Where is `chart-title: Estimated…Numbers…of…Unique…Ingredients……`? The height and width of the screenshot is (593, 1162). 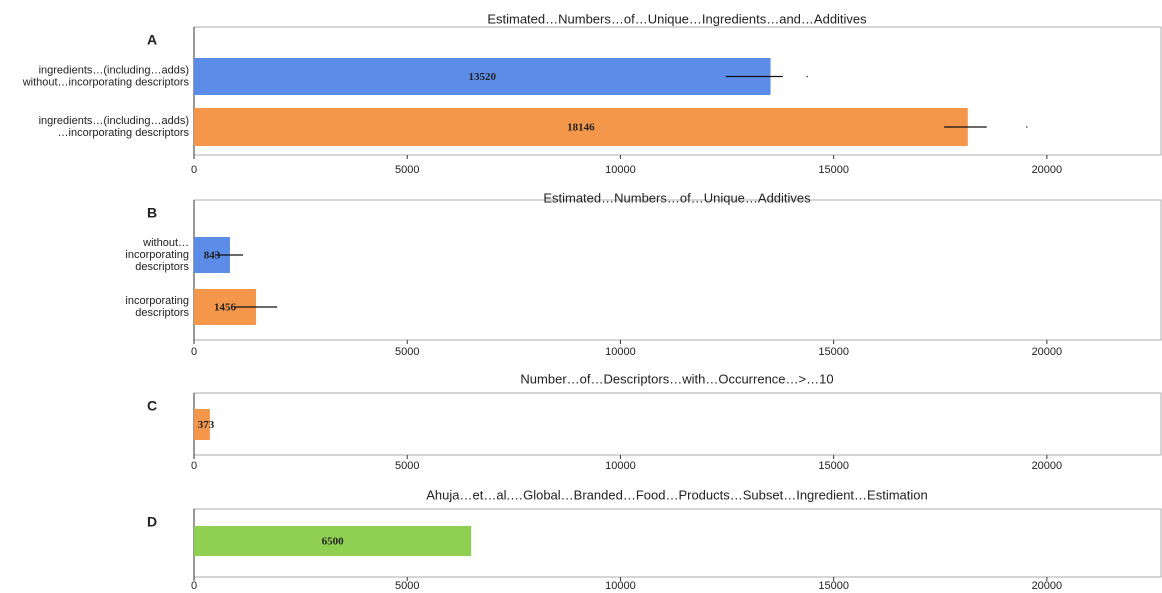 chart-title: Estimated…Numbers…of…Unique…Ingredients…… is located at coordinates (677, 18).